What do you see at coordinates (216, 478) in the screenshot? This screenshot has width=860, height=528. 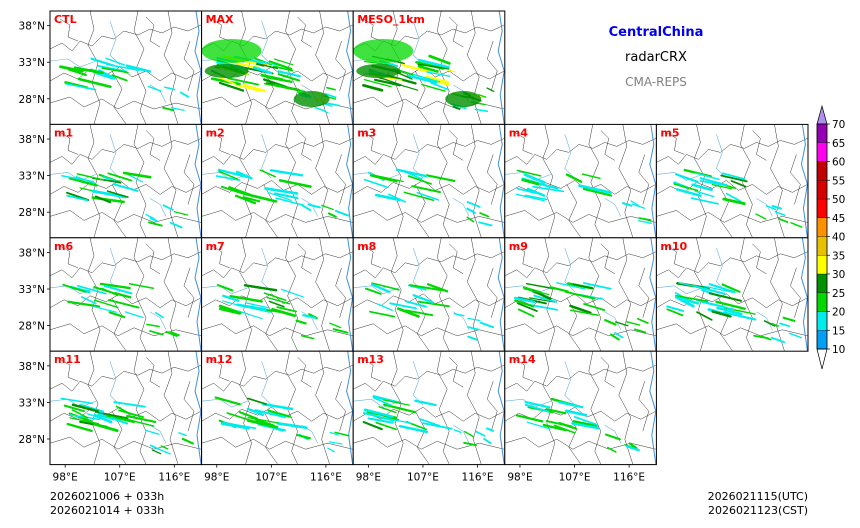 I see `lon-tick-label: 98°E` at bounding box center [216, 478].